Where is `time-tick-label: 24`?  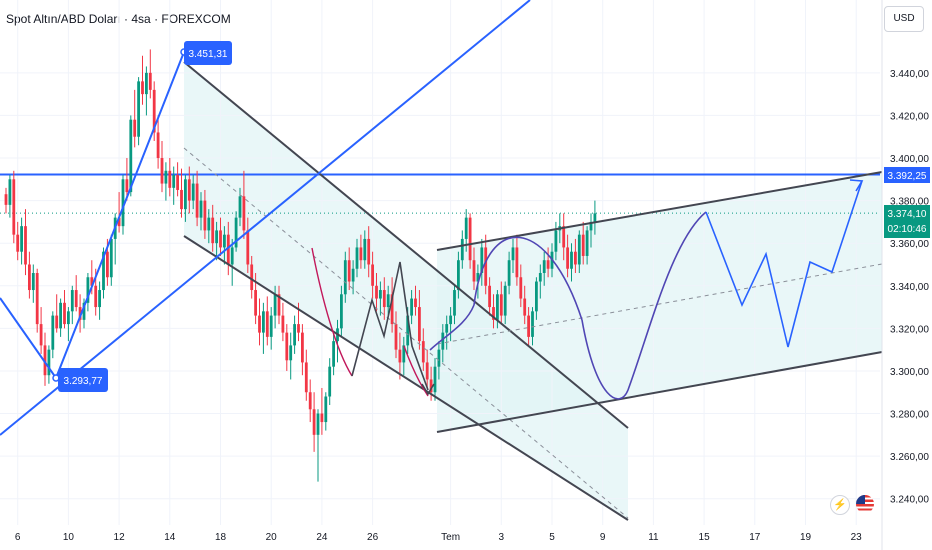 time-tick-label: 24 is located at coordinates (322, 537).